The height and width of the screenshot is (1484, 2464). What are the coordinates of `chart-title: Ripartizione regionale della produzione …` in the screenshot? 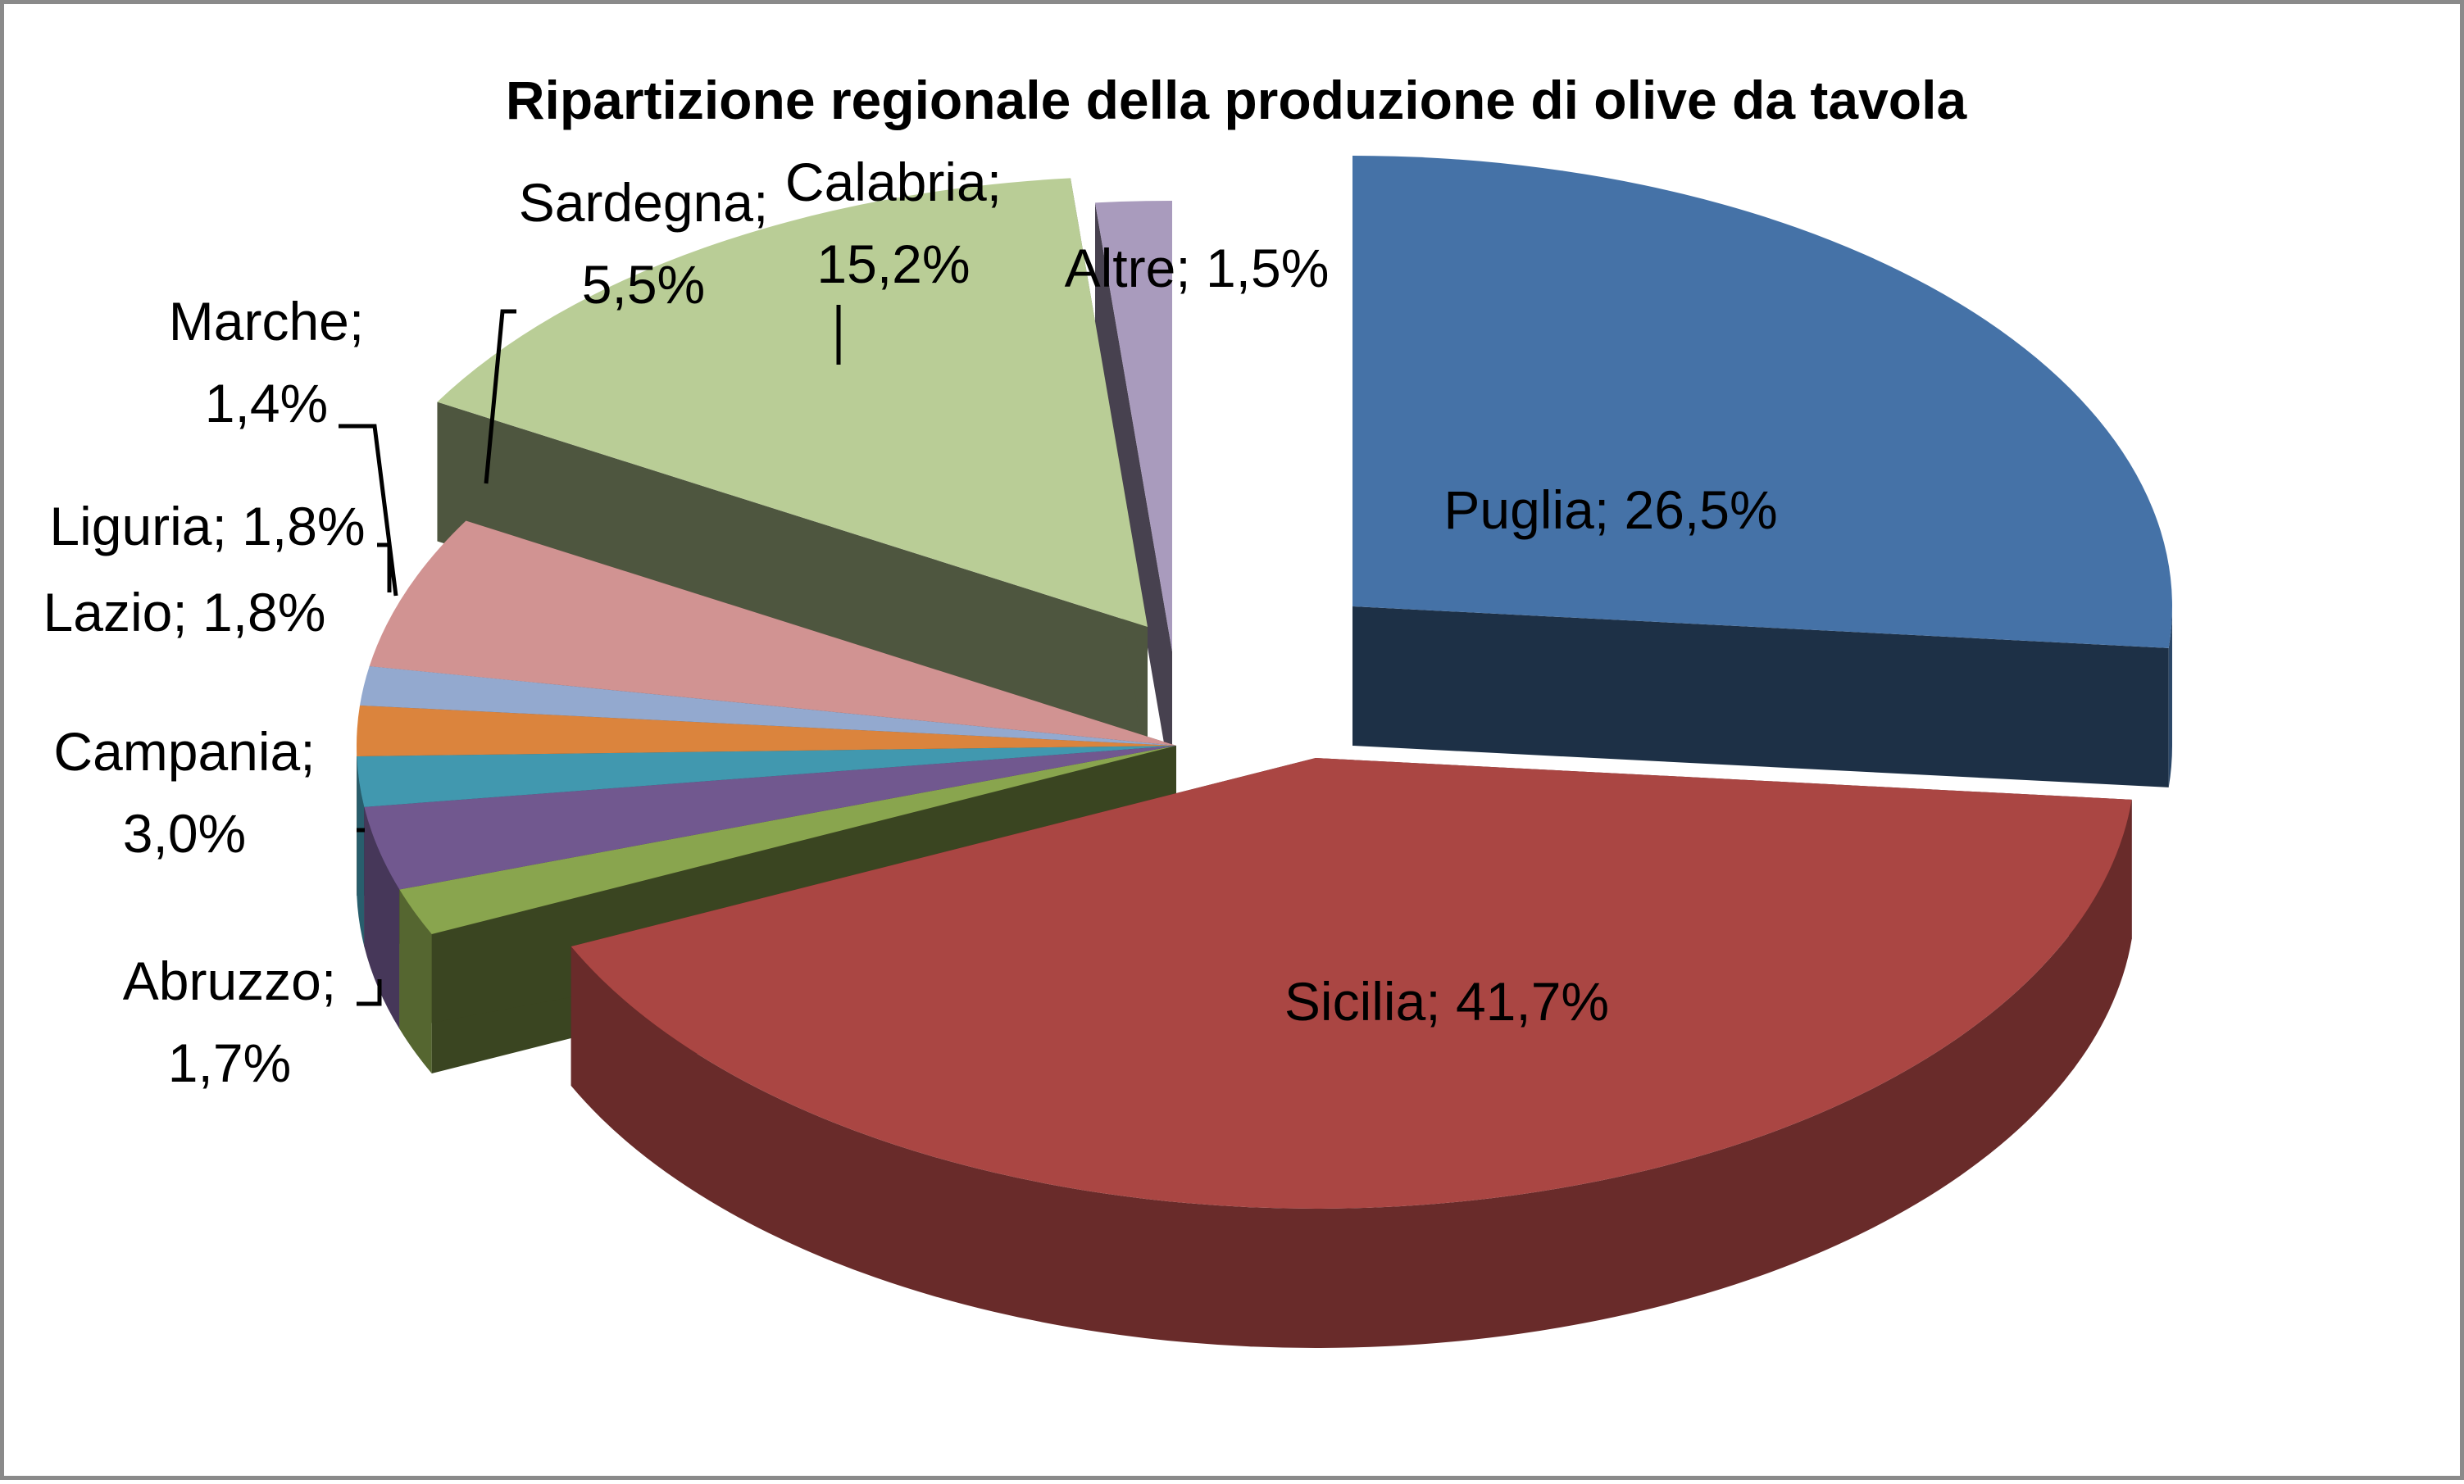 It's located at (1237, 100).